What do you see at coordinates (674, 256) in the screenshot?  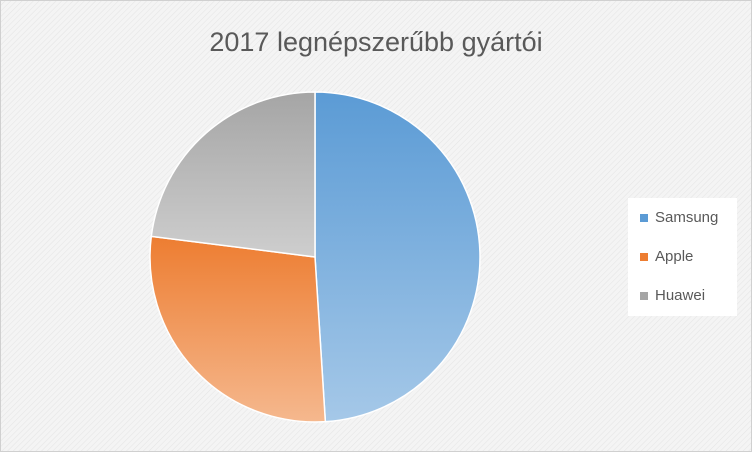 I see `legend-label: Apple` at bounding box center [674, 256].